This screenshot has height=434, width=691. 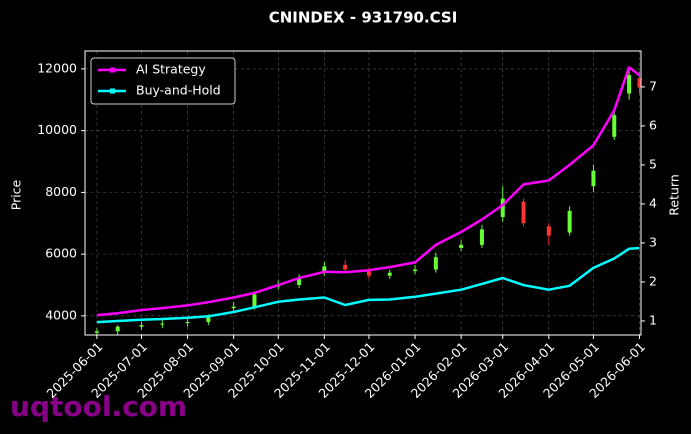 What do you see at coordinates (363, 18) in the screenshot?
I see `chart-title: CNINDEX - 931790.CSI` at bounding box center [363, 18].